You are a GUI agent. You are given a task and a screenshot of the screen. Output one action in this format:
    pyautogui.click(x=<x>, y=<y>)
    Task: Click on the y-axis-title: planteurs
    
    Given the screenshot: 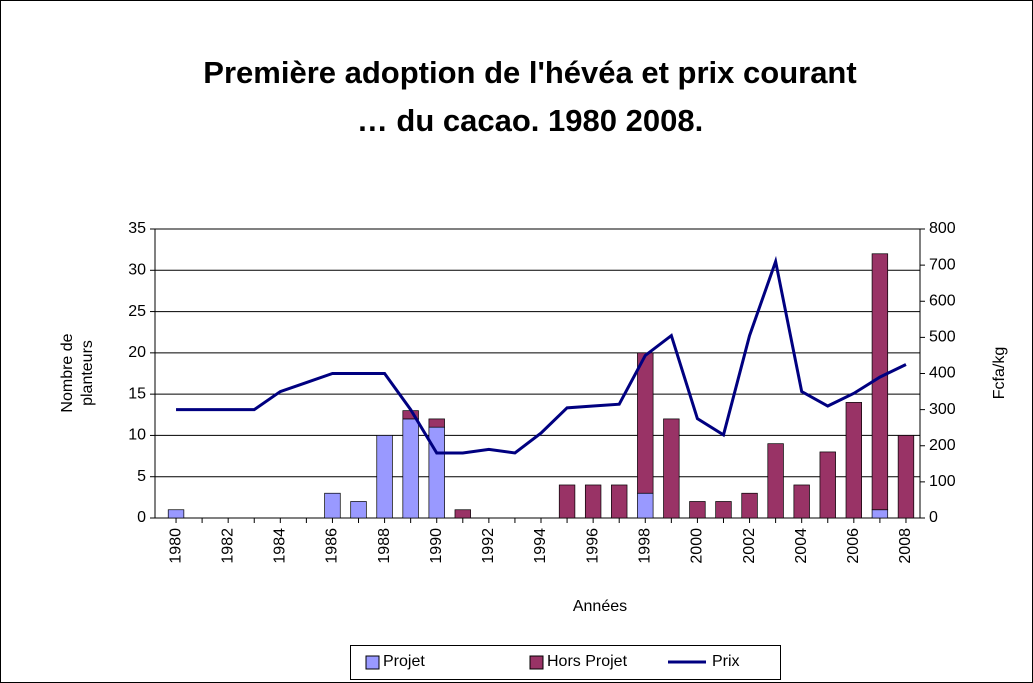 What is the action you would take?
    pyautogui.click(x=87, y=373)
    